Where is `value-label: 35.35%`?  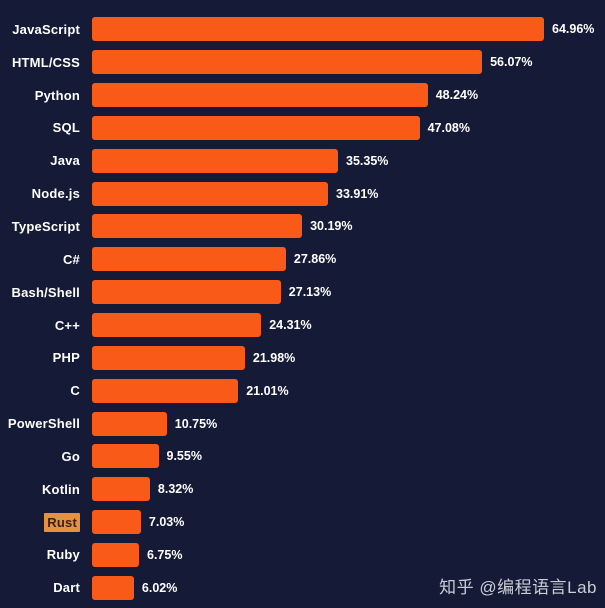 value-label: 35.35% is located at coordinates (367, 160).